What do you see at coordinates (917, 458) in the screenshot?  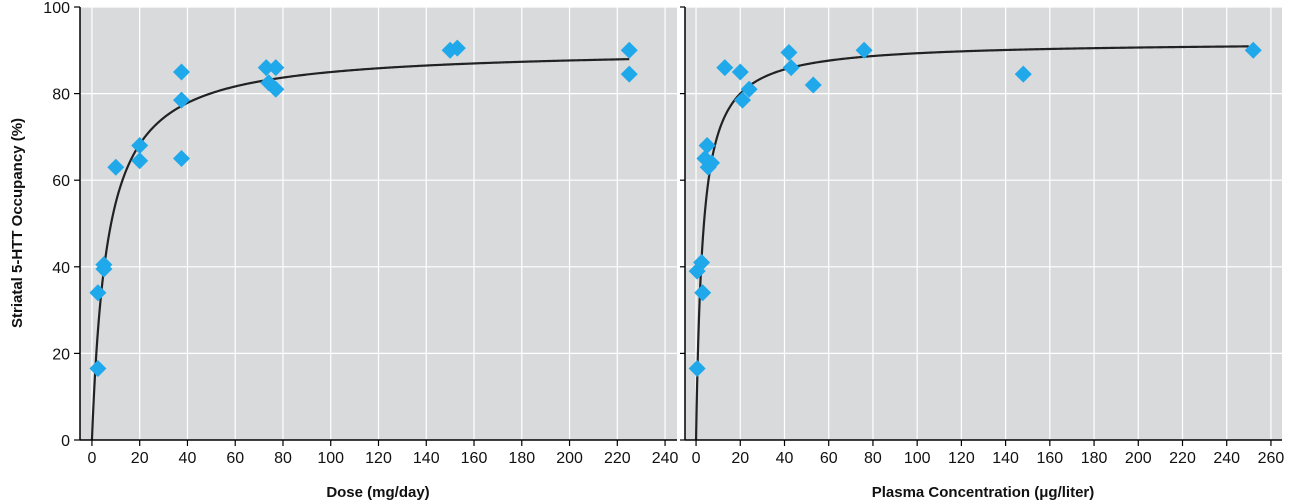 I see `plasma-x-tick-label: 100` at bounding box center [917, 458].